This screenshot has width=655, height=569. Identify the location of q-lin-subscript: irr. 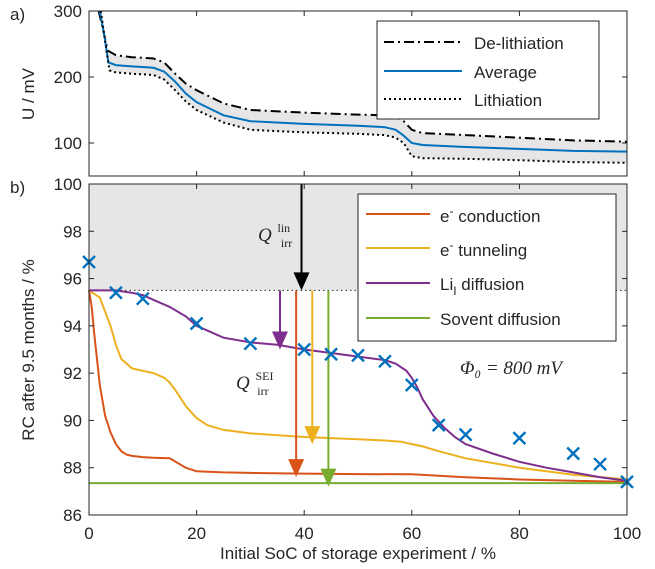
(286, 243).